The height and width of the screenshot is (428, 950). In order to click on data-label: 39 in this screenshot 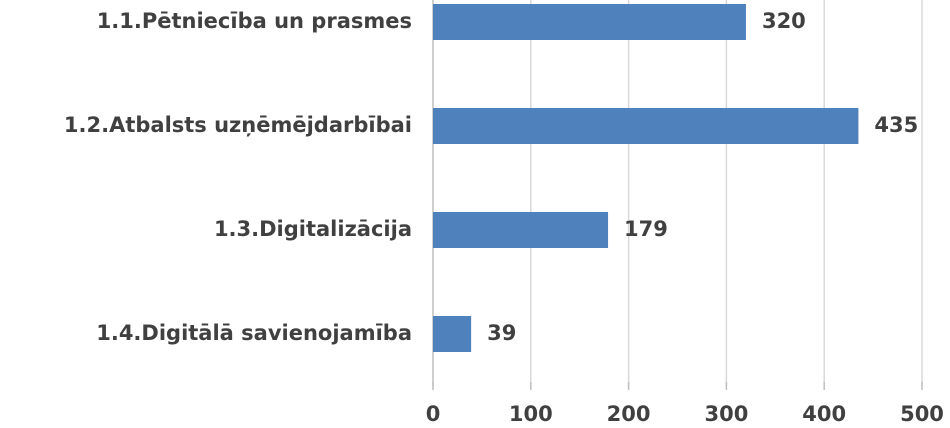, I will do `click(501, 333)`.